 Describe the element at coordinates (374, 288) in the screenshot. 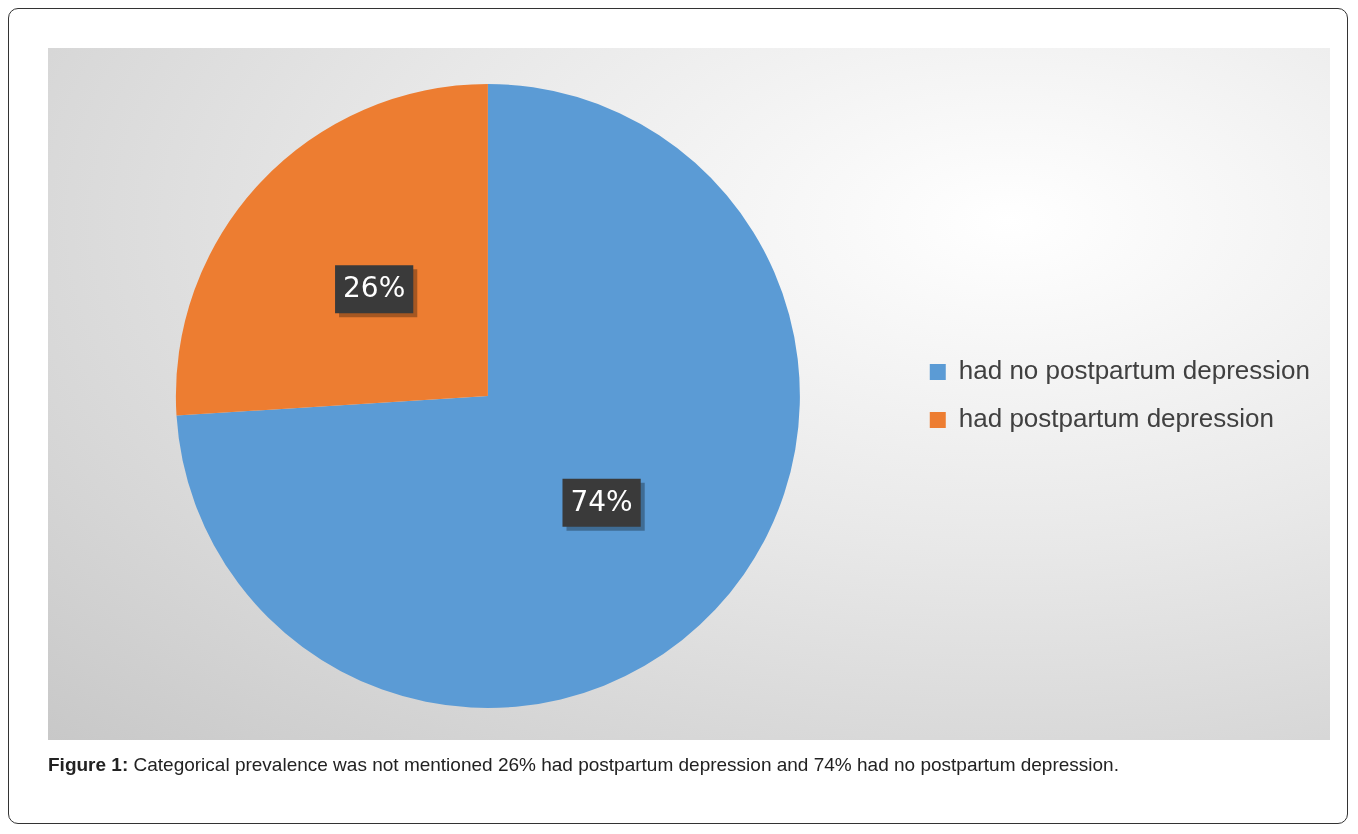

I see `data-label: 26%` at that location.